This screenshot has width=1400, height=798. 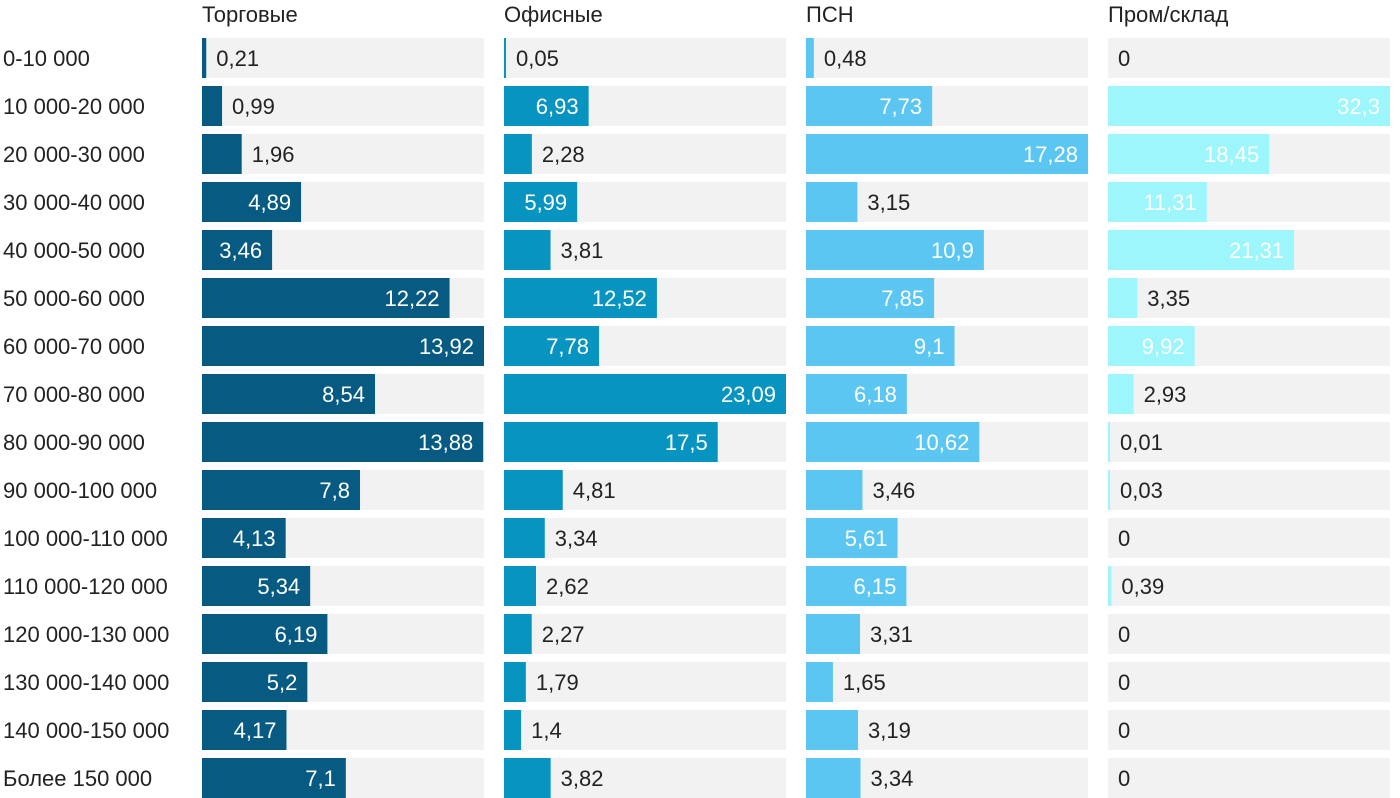 What do you see at coordinates (237, 58) in the screenshot?
I see `data-label: 0,21` at bounding box center [237, 58].